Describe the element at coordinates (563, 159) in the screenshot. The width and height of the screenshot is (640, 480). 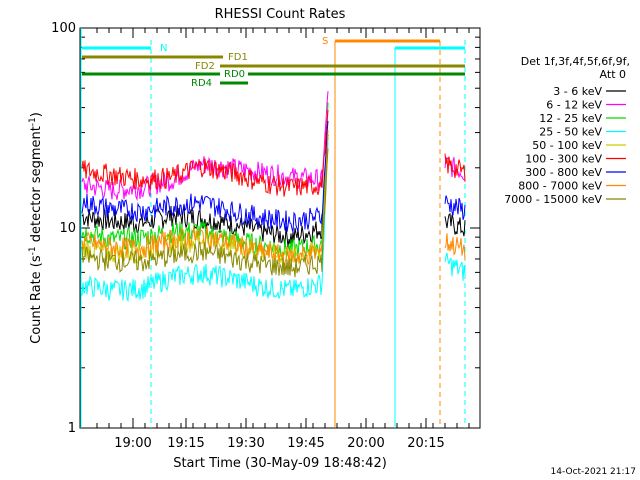
I see `legend-label-5: 100 - 300 keV` at that location.